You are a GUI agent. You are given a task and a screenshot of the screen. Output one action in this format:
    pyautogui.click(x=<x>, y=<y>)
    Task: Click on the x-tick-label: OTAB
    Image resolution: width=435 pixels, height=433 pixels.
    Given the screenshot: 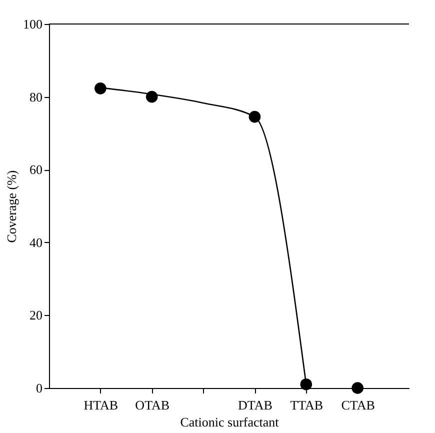 What is the action you would take?
    pyautogui.click(x=152, y=405)
    